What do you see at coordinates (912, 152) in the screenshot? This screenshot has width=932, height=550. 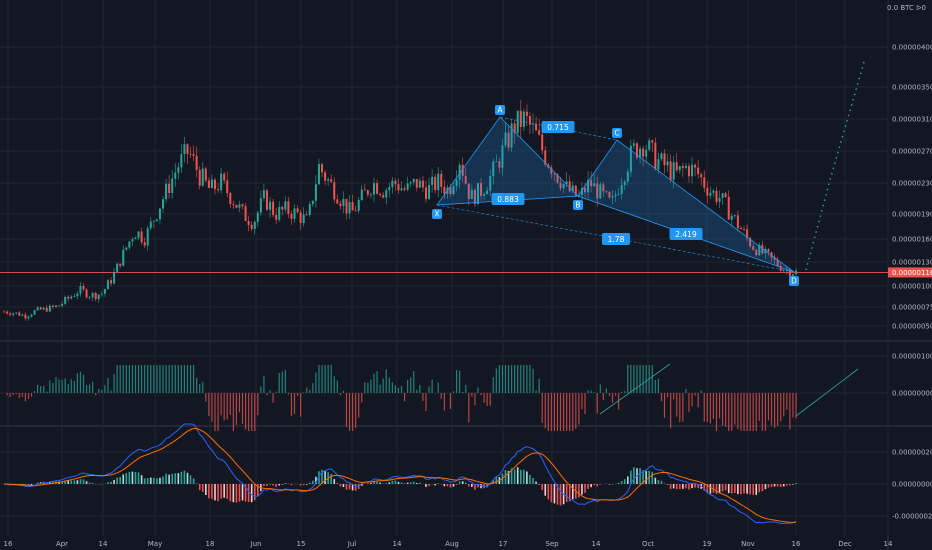 I see `y-tick-label: 0.00000270` at bounding box center [912, 152].